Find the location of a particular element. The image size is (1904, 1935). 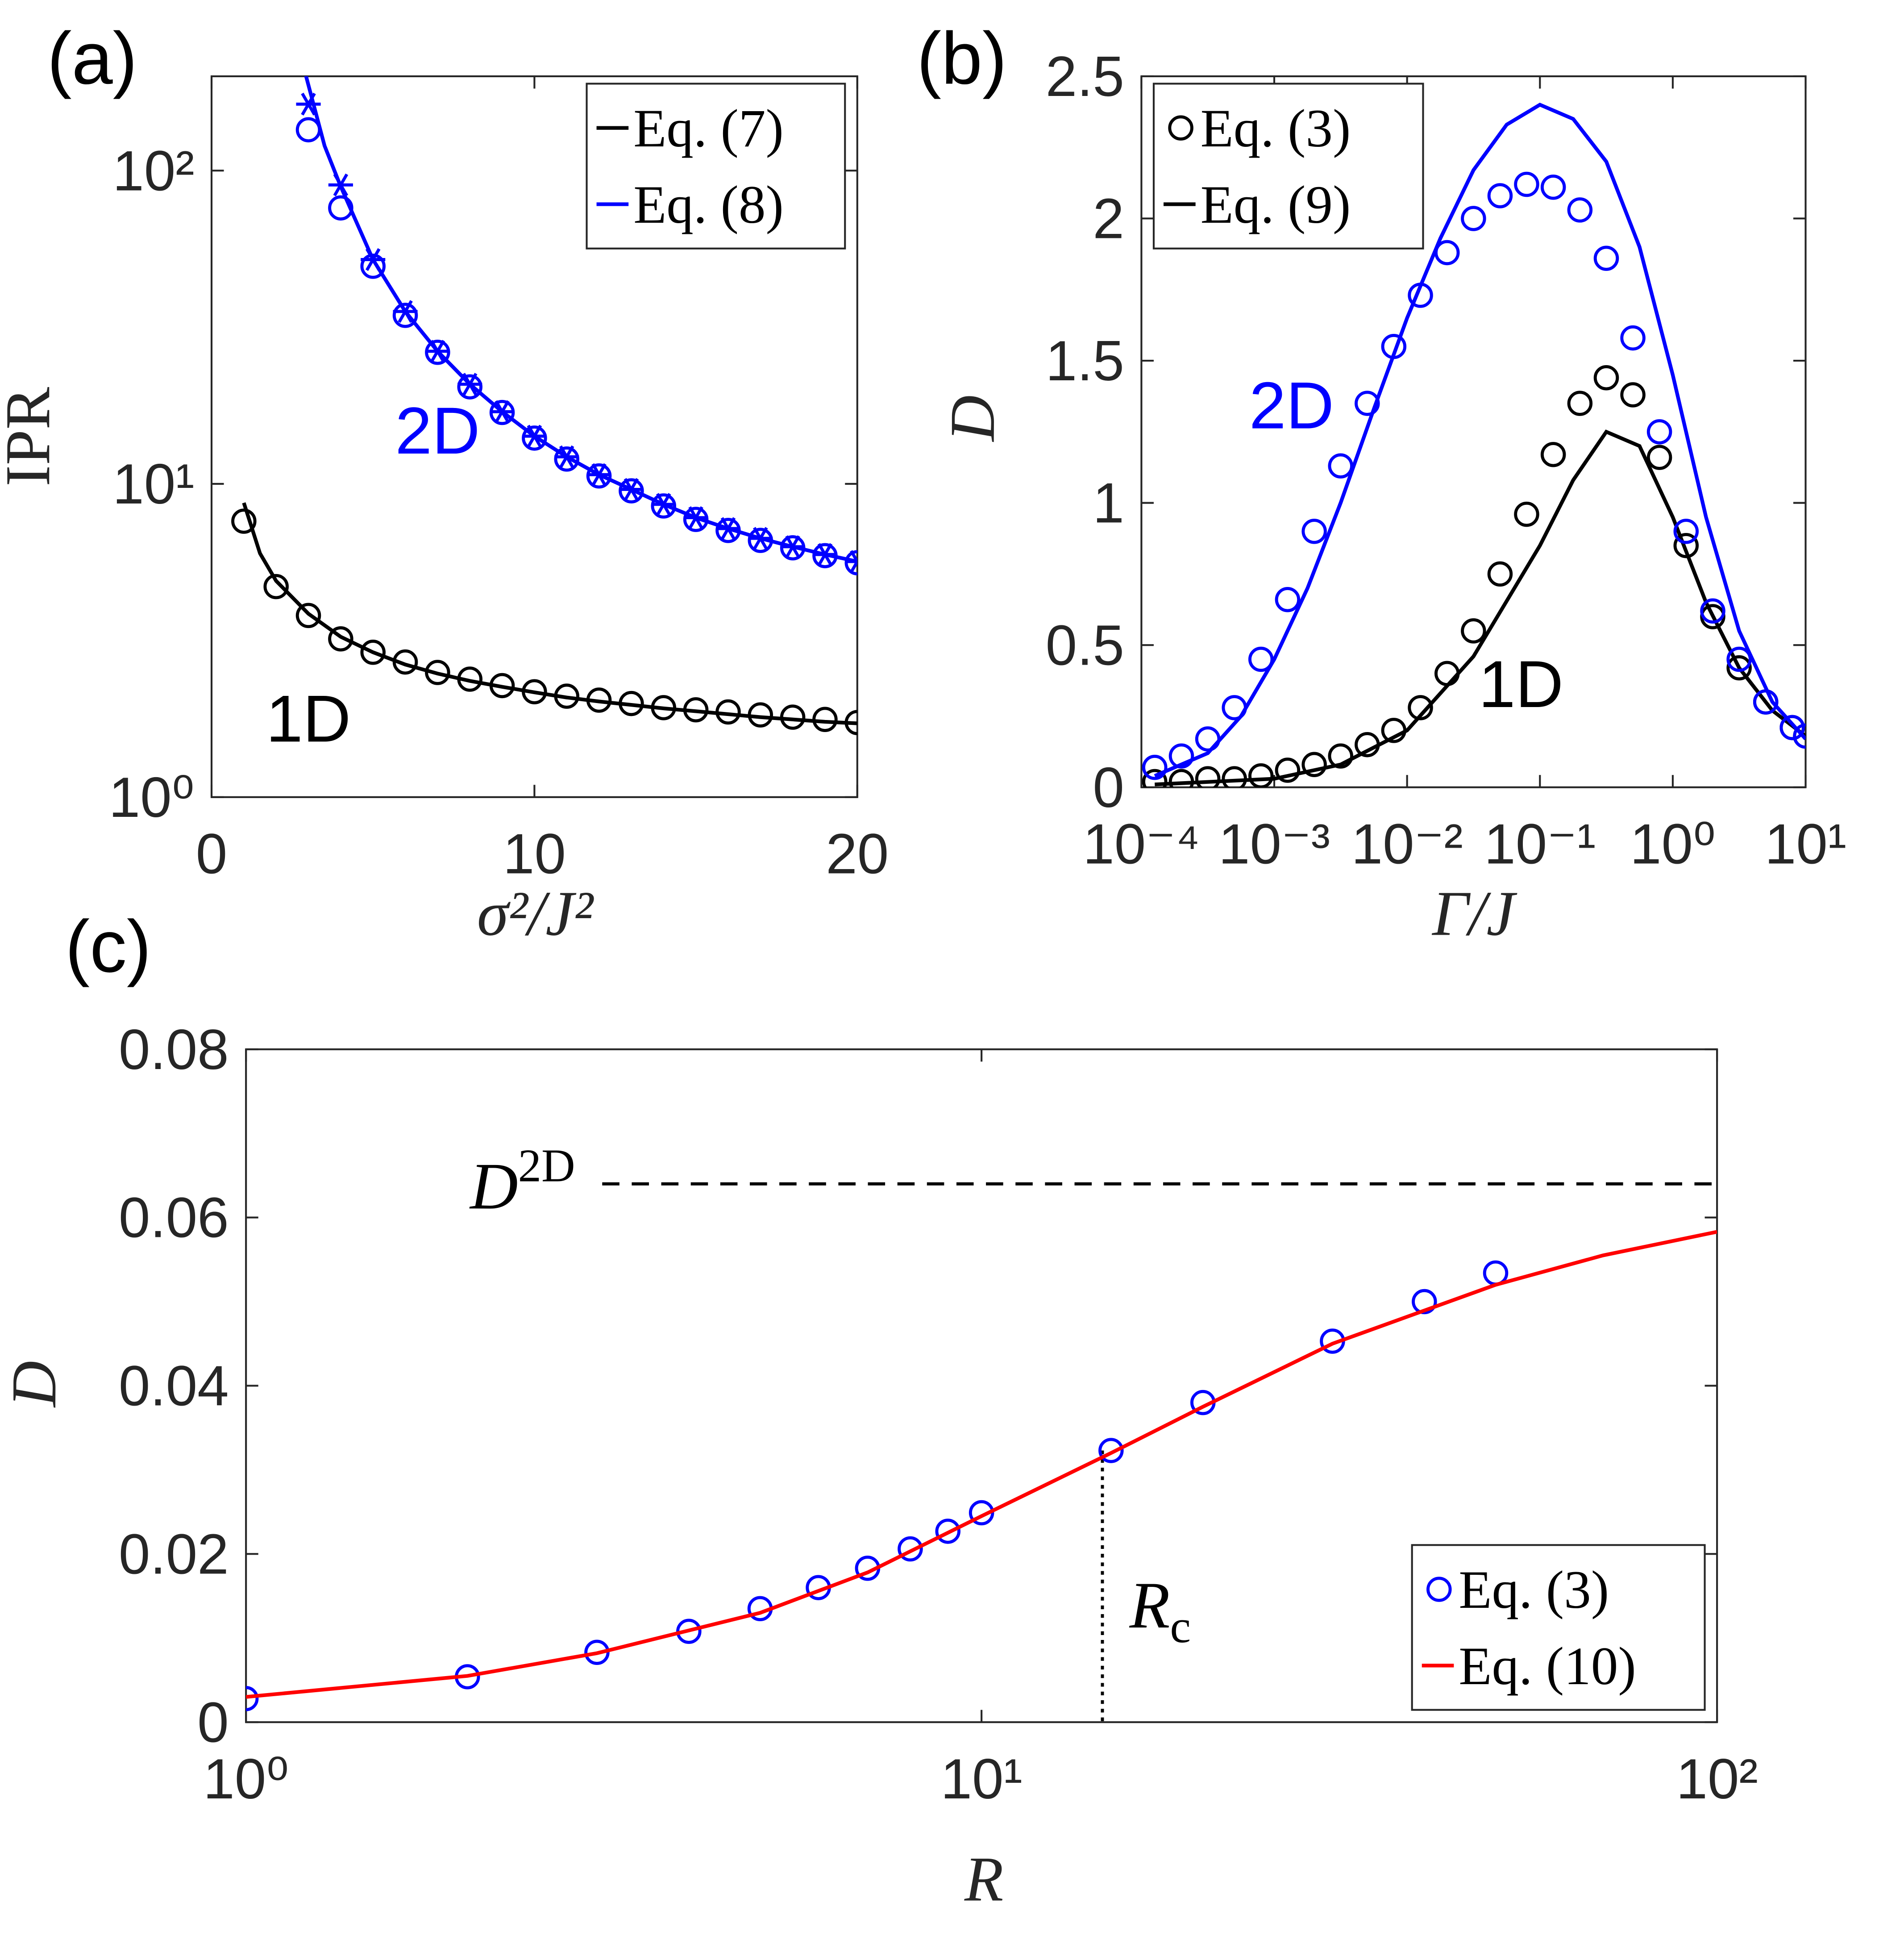

y-tick-label: 0.04 is located at coordinates (174, 1386).